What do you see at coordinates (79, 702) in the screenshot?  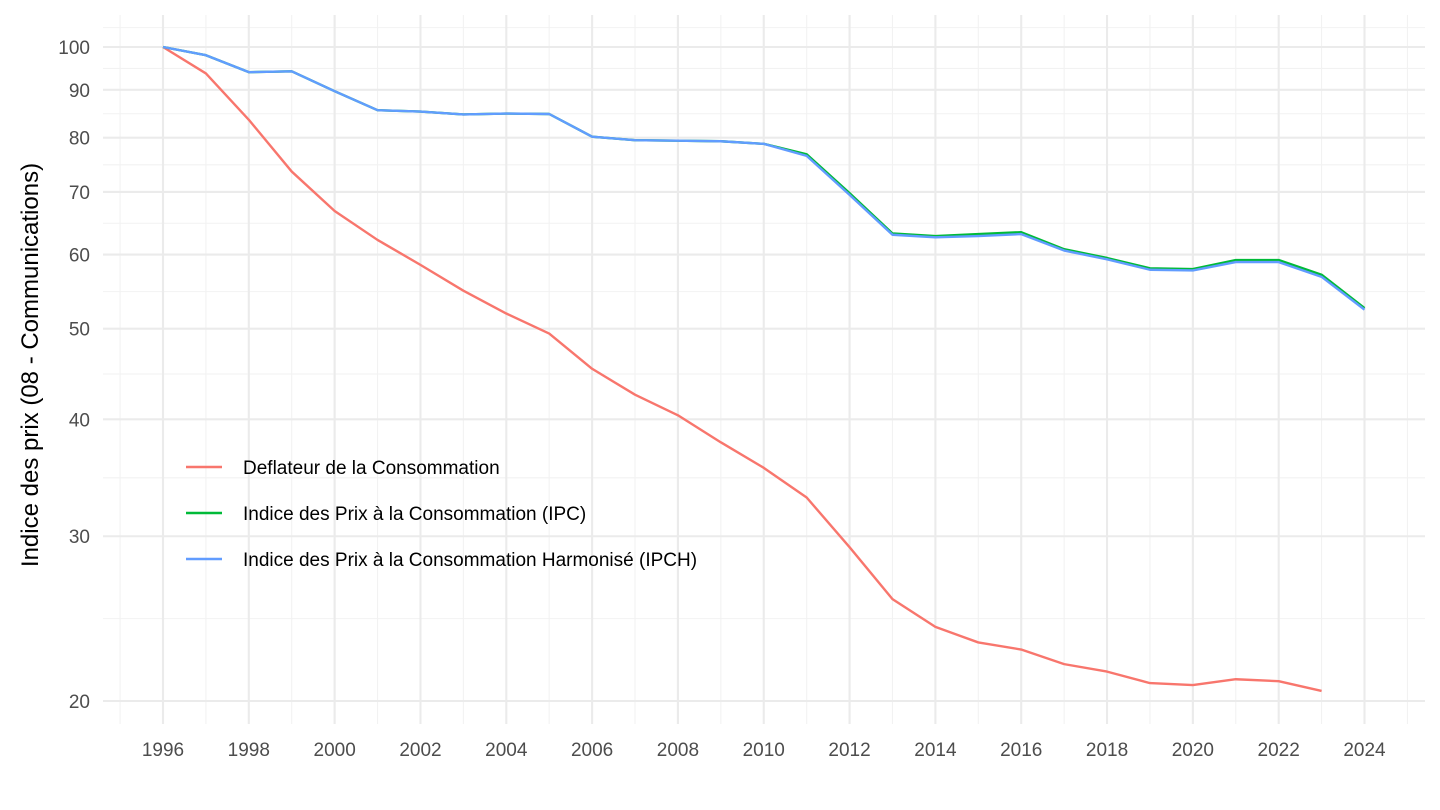 I see `y-tick-label: 20` at bounding box center [79, 702].